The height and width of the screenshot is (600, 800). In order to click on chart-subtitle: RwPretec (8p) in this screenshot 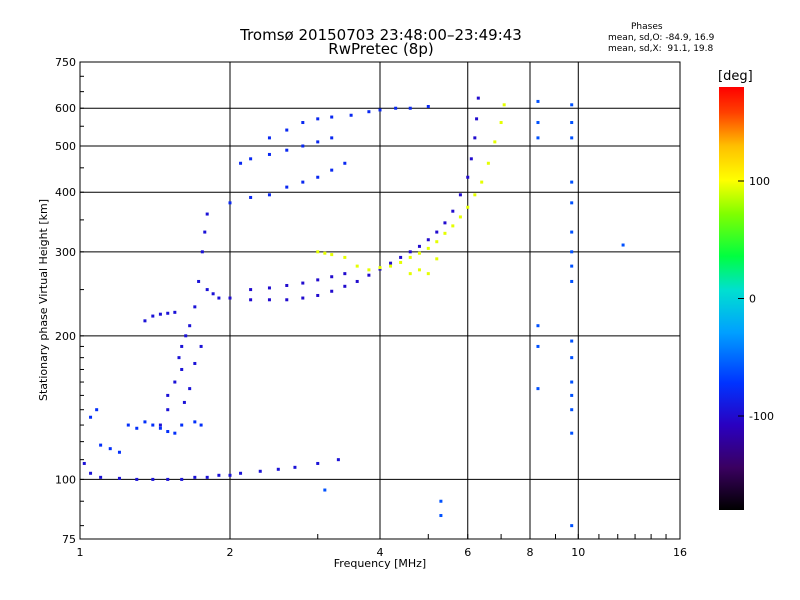, I will do `click(381, 49)`.